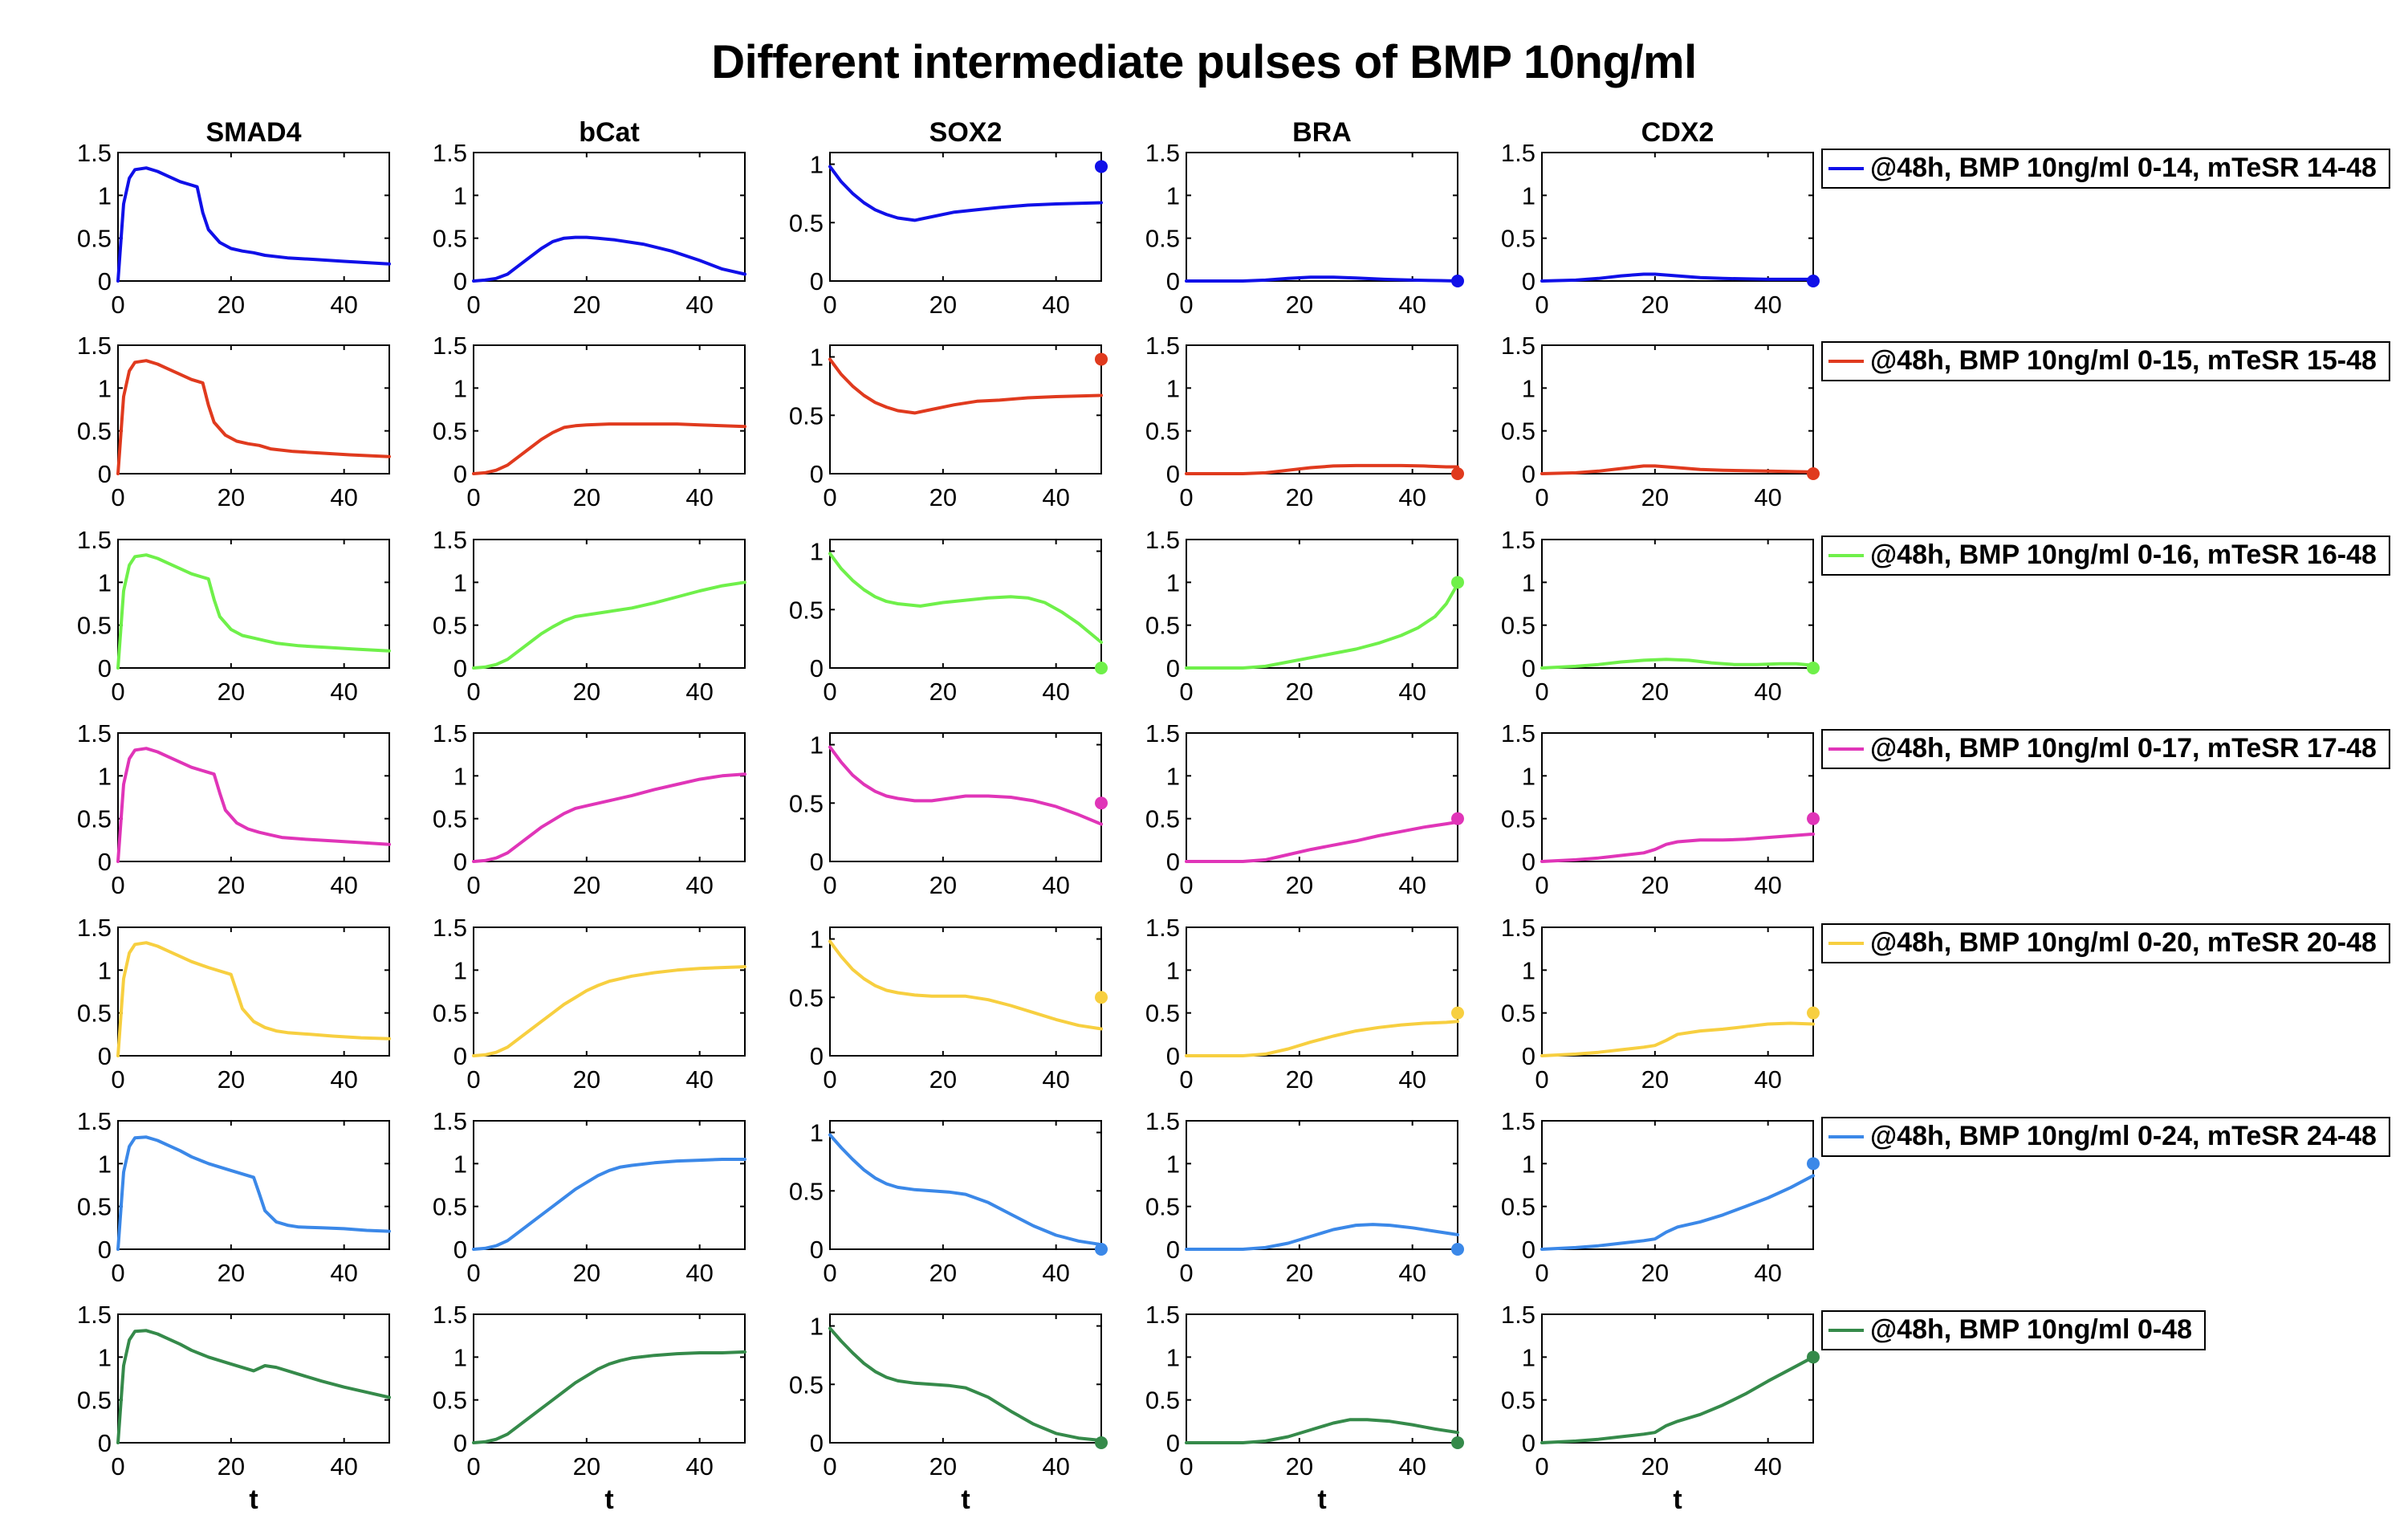 Image resolution: width=2408 pixels, height=1515 pixels. Describe the element at coordinates (589, 1197) in the screenshot. I see `subplot-r6-bcat: 0 0.5 1 1.5 0 20 40` at that location.